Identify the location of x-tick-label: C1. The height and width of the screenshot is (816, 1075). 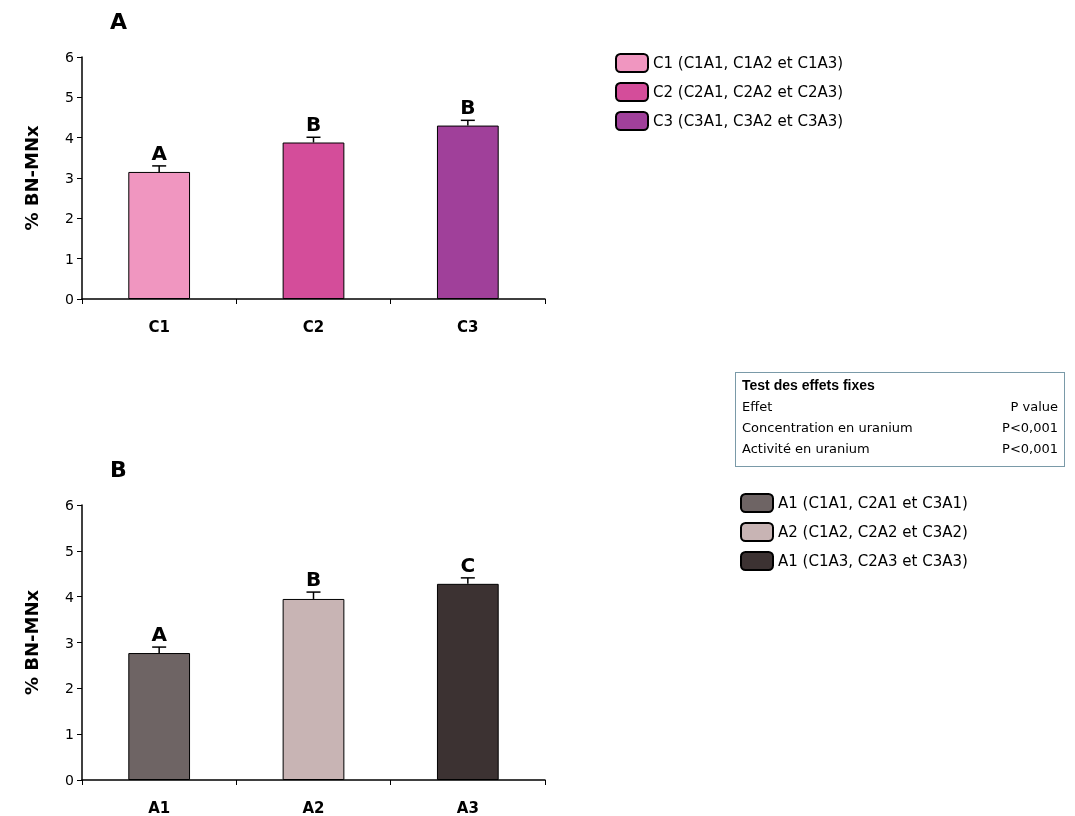
(159, 326).